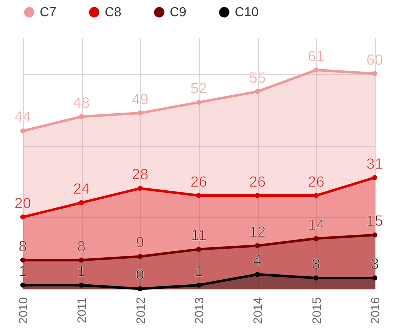  What do you see at coordinates (141, 310) in the screenshot?
I see `x-tick-label: 2012` at bounding box center [141, 310].